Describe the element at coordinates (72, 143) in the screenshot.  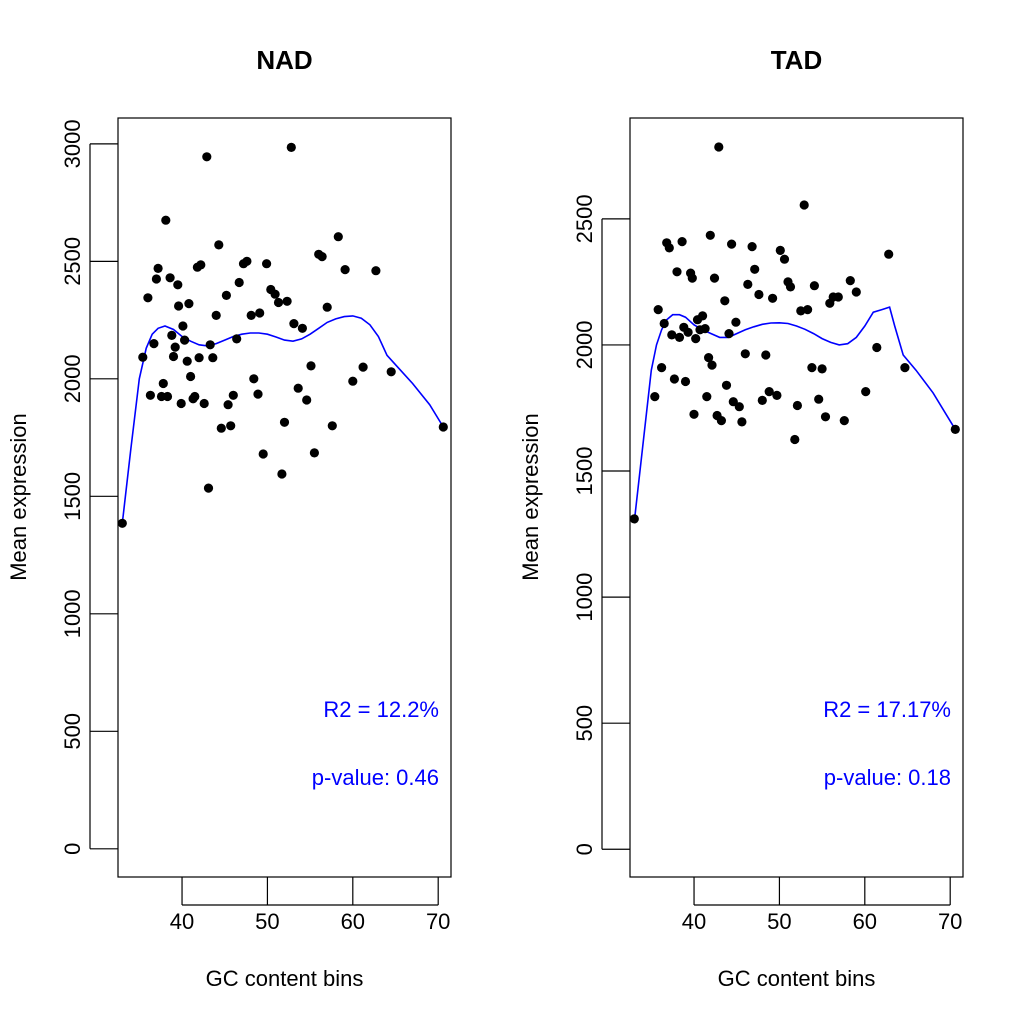
I see `y-tick-label: 3000` at that location.